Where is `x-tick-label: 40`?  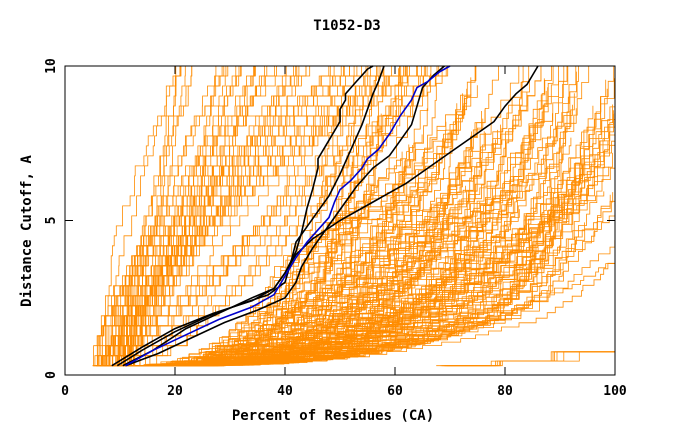
x-tick-label: 40 is located at coordinates (285, 391).